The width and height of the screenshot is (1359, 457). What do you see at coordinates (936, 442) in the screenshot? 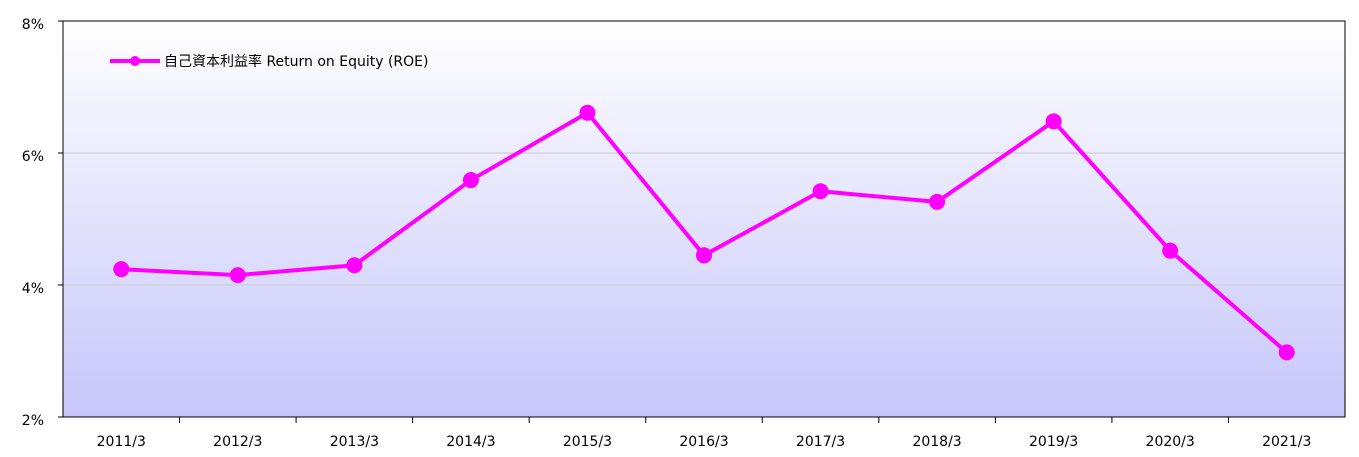
I see `x-tick-label: 2018/3` at bounding box center [936, 442].